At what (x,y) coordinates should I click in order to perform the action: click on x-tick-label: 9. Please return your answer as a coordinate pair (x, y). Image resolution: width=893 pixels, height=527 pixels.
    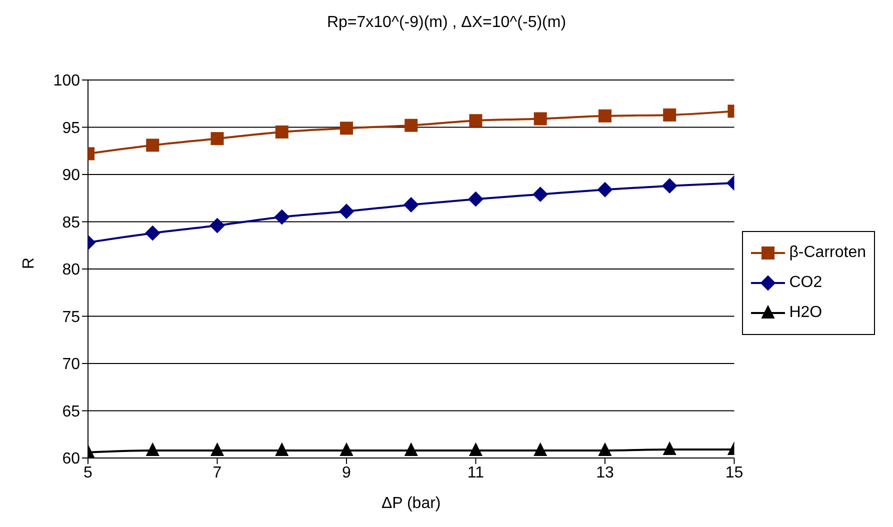
    Looking at the image, I should click on (347, 473).